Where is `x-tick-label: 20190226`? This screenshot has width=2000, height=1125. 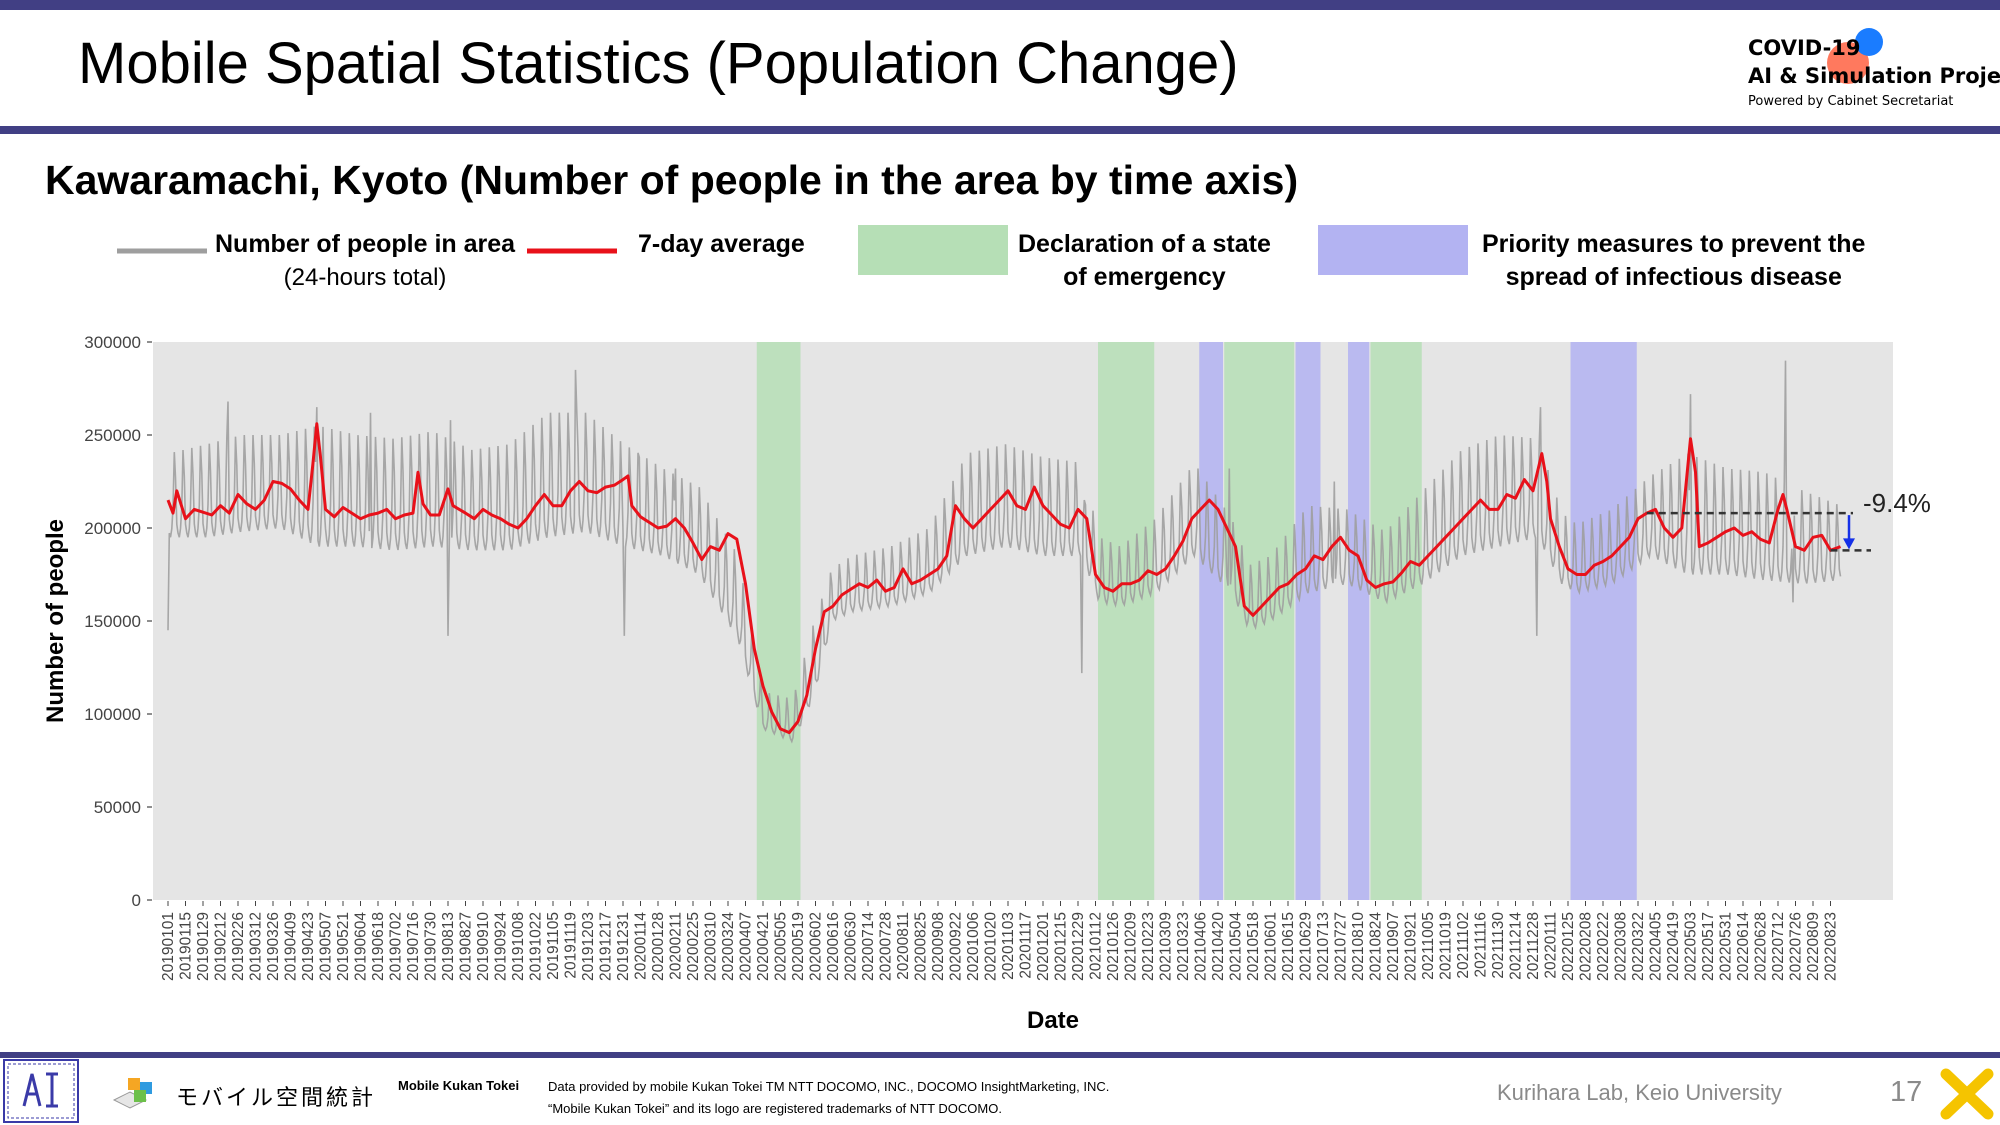
x-tick-label: 20190226 is located at coordinates (238, 946).